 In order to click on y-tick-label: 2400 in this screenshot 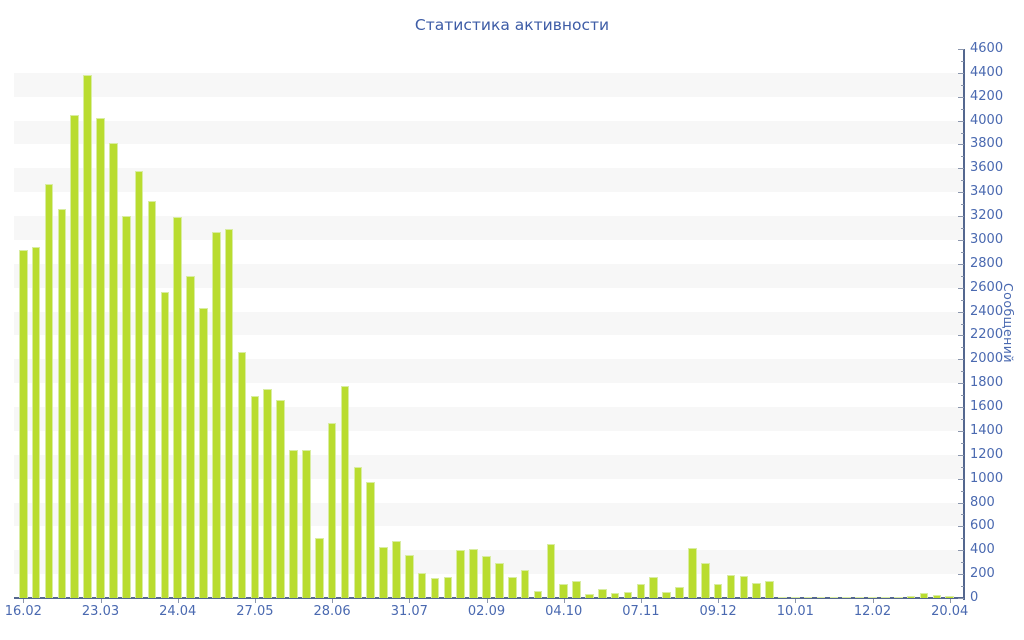, I will do `click(987, 311)`.